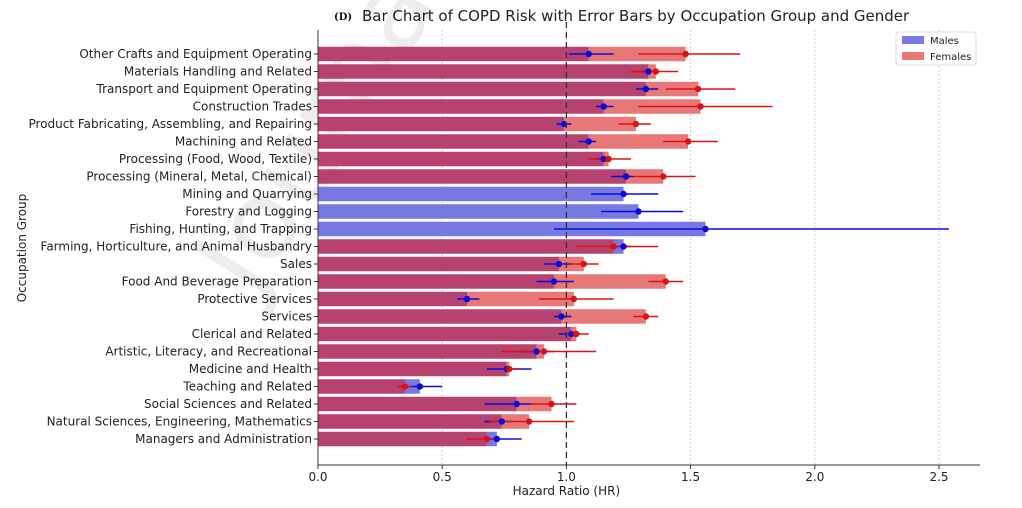  What do you see at coordinates (690, 477) in the screenshot?
I see `x-tick-label: 1.5` at bounding box center [690, 477].